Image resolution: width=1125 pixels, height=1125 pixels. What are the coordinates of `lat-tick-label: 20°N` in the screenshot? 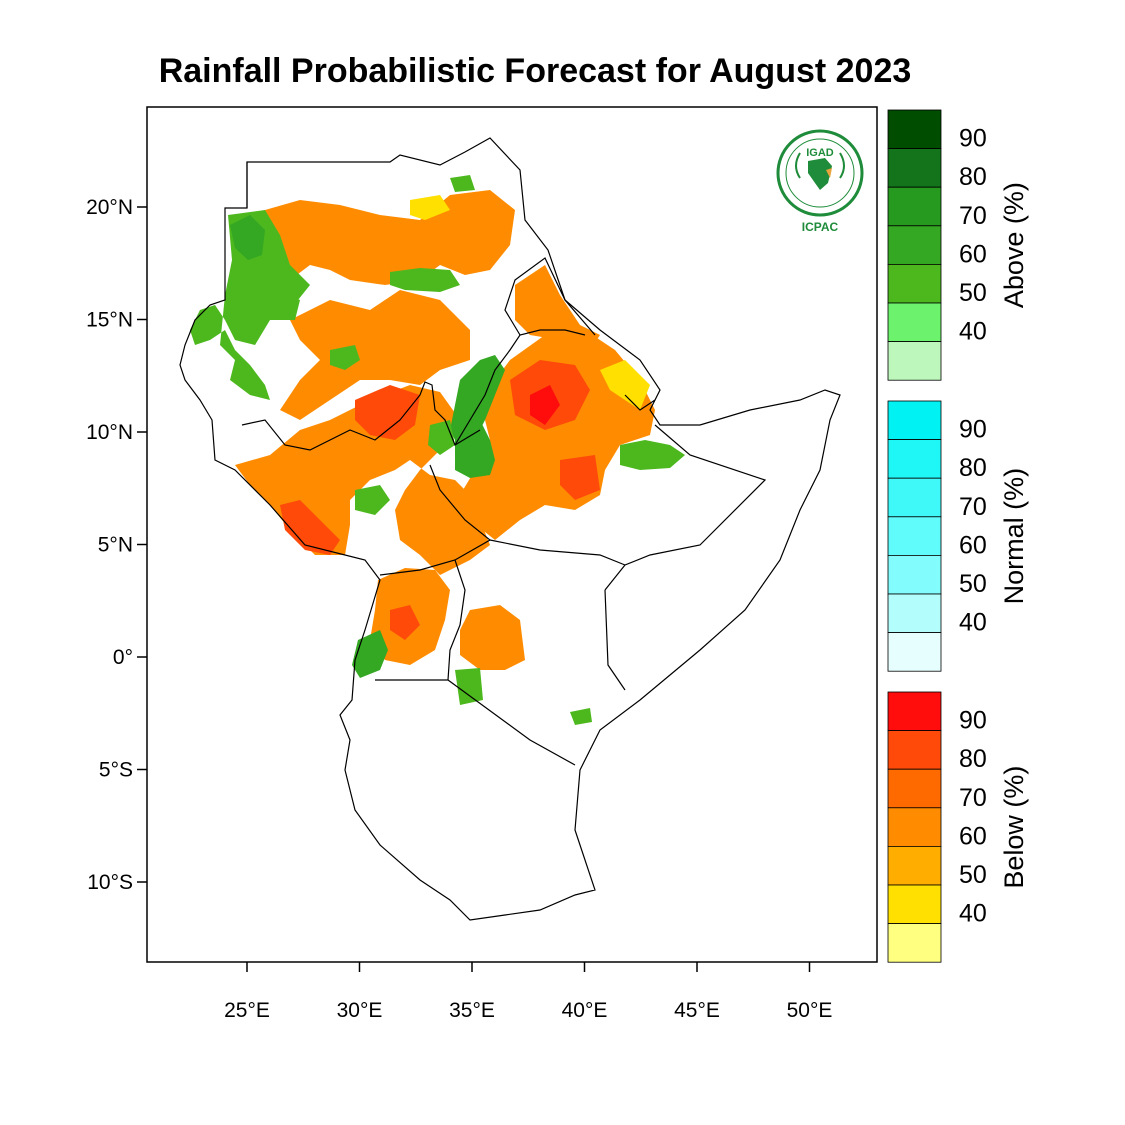 It's located at (109, 207).